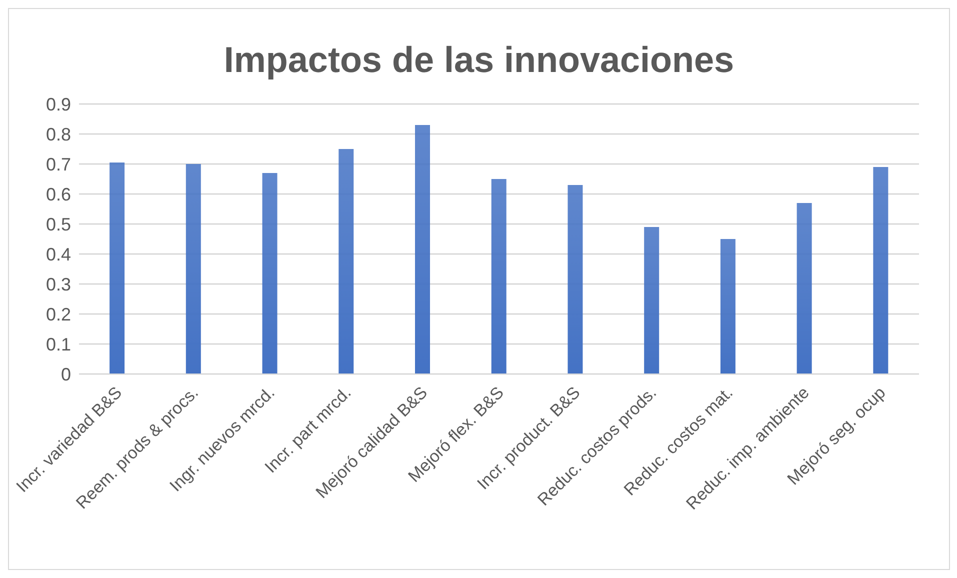 The width and height of the screenshot is (957, 578). What do you see at coordinates (479, 60) in the screenshot?
I see `chart-title: Impactos de las innovaciones` at bounding box center [479, 60].